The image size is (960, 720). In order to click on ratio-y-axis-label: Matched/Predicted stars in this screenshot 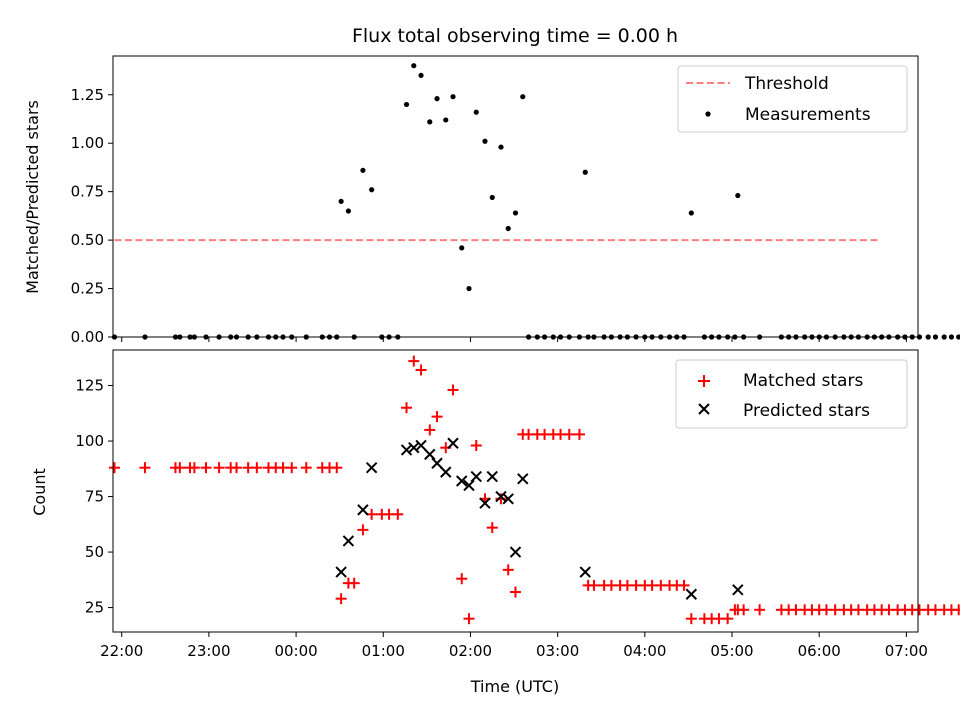, I will do `click(32, 197)`.